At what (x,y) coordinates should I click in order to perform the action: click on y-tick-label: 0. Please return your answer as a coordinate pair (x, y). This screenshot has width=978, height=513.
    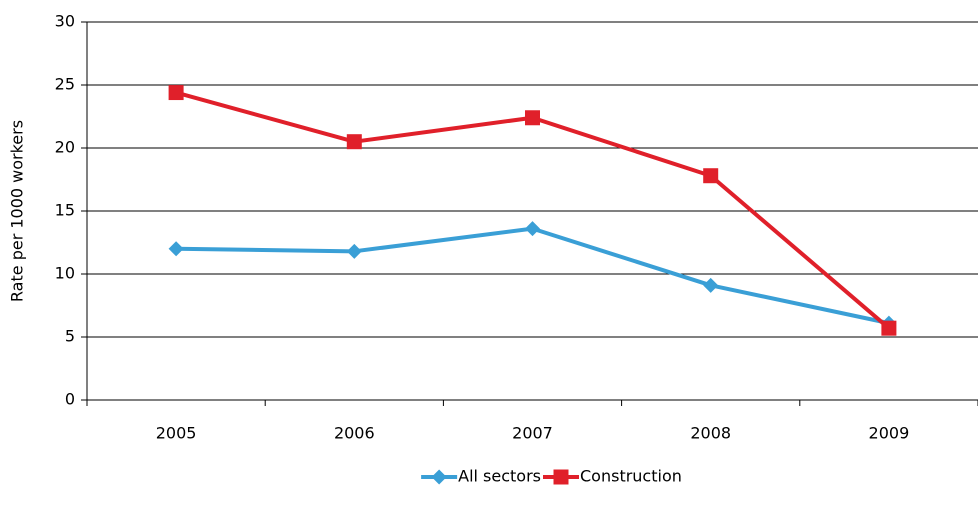
    Looking at the image, I should click on (70, 399).